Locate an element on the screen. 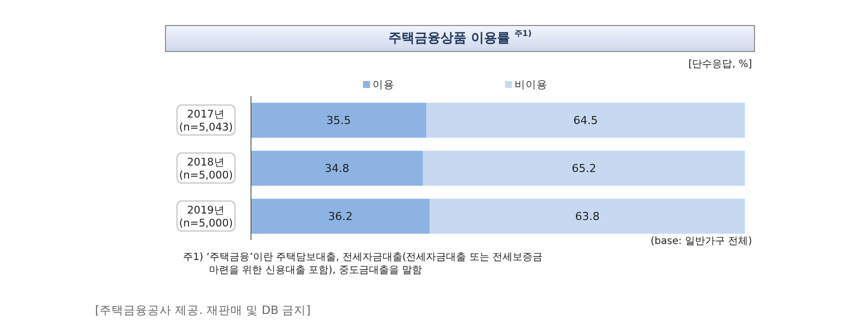  legend-label: 비이용 is located at coordinates (531, 85).